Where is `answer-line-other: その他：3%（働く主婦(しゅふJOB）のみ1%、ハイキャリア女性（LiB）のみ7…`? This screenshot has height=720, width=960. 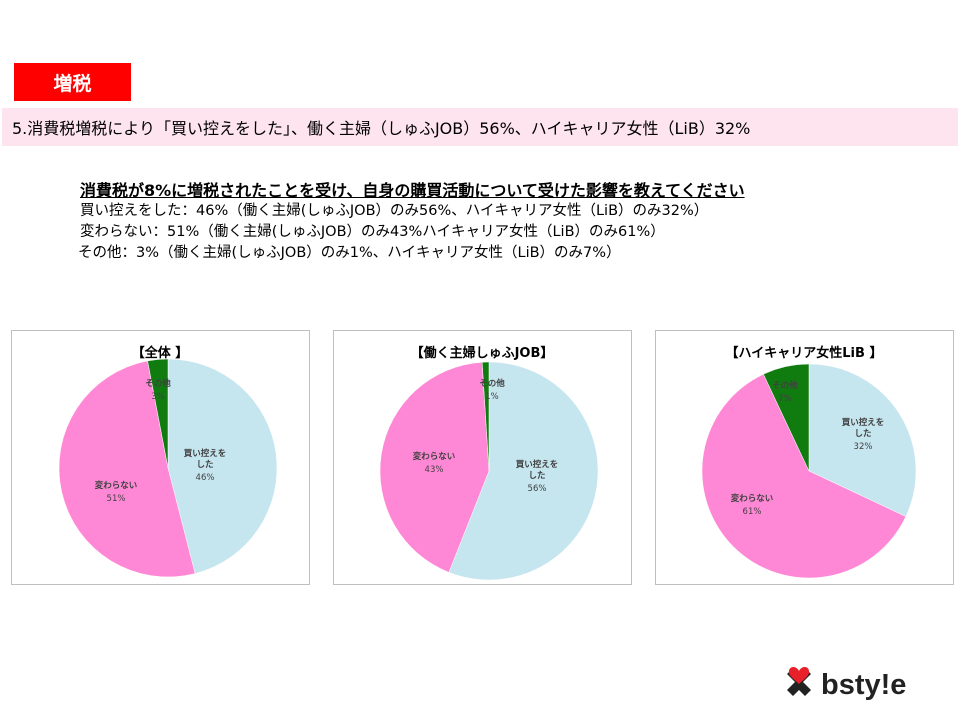 answer-line-other: その他：3%（働く主婦(しゅふJOB）のみ1%、ハイキャリア女性（LiB）のみ7… is located at coordinates (349, 253).